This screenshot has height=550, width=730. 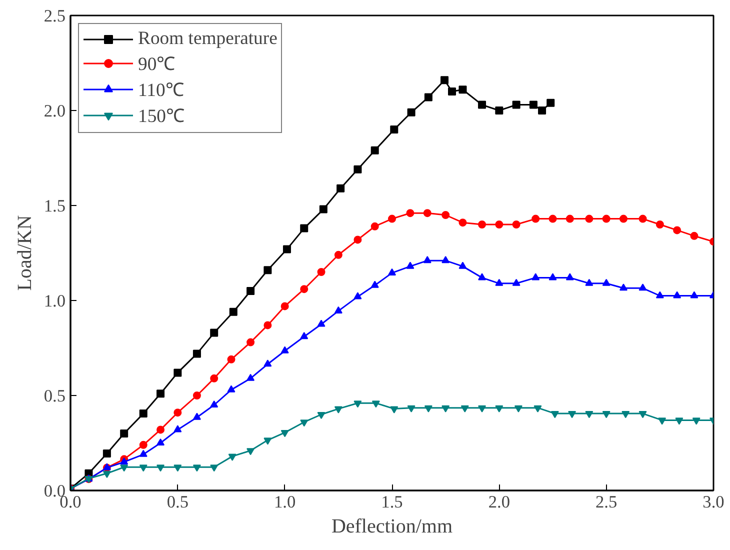 I want to click on legend-label: 90℃, so click(x=157, y=64).